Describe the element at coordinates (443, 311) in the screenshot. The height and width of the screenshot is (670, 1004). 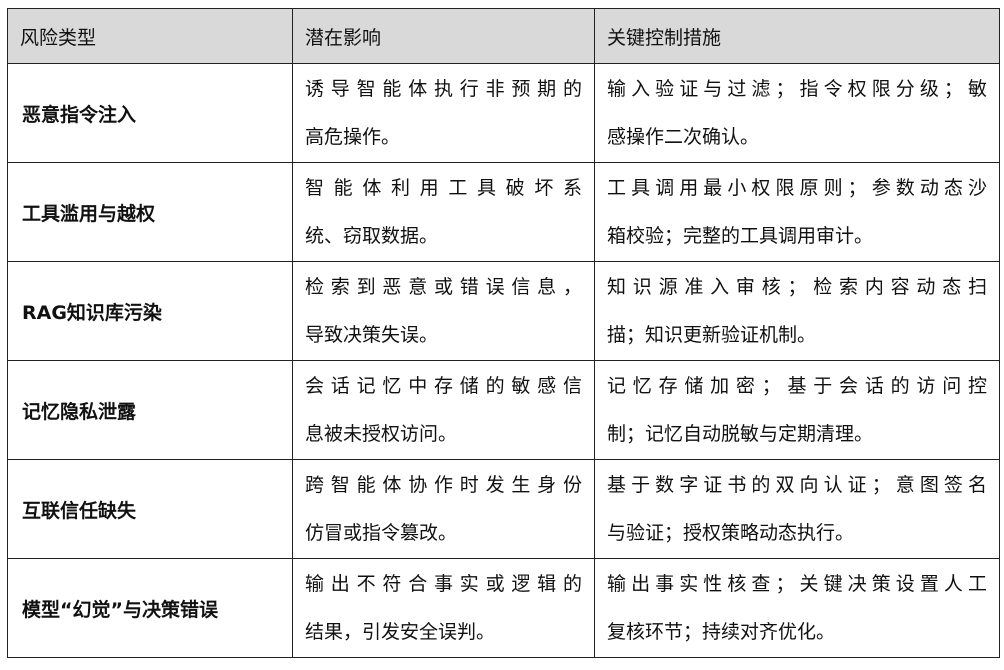
I see `impact-cell: 检索到恶意或错误信息， 导致决策失误。` at that location.